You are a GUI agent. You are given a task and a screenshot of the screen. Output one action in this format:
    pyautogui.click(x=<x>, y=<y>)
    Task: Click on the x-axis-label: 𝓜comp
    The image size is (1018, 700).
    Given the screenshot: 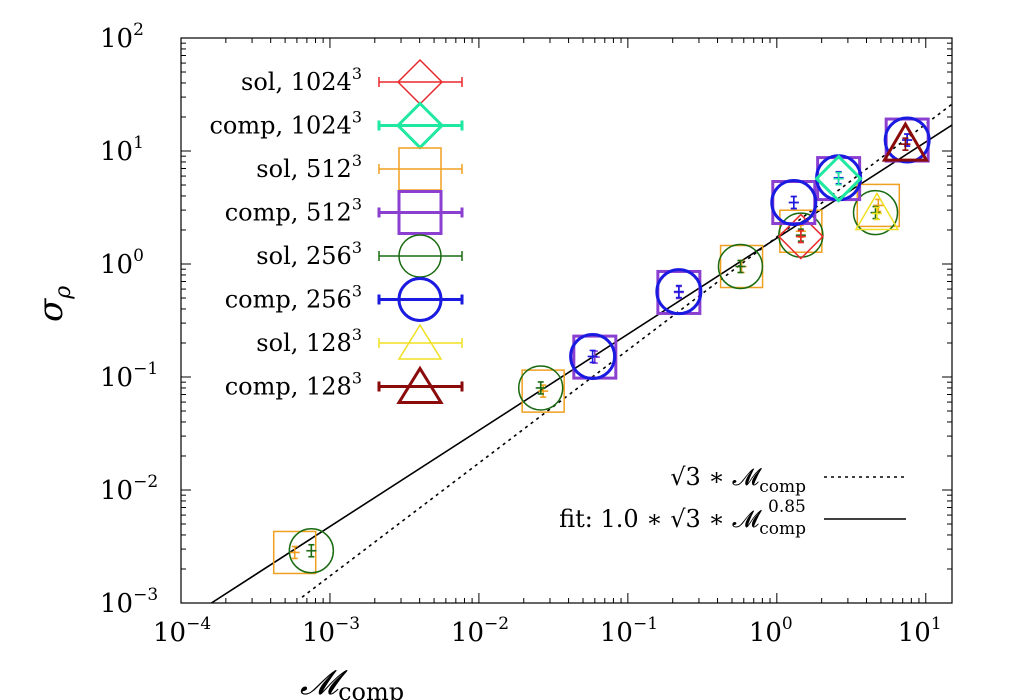 What is the action you would take?
    pyautogui.click(x=352, y=681)
    